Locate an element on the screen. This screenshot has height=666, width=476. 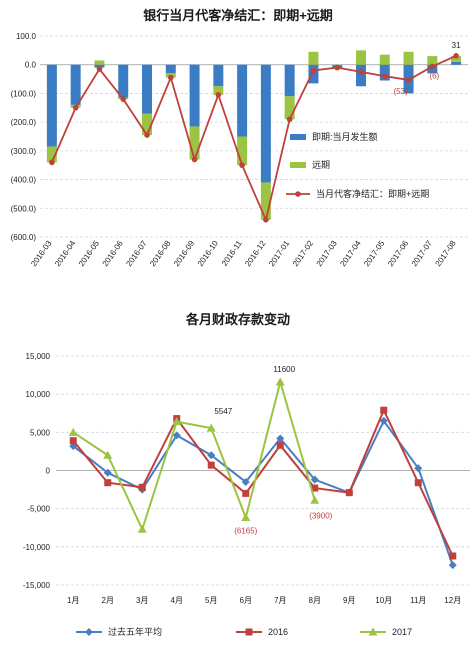
data-label: (53) is located at coordinates (400, 91).